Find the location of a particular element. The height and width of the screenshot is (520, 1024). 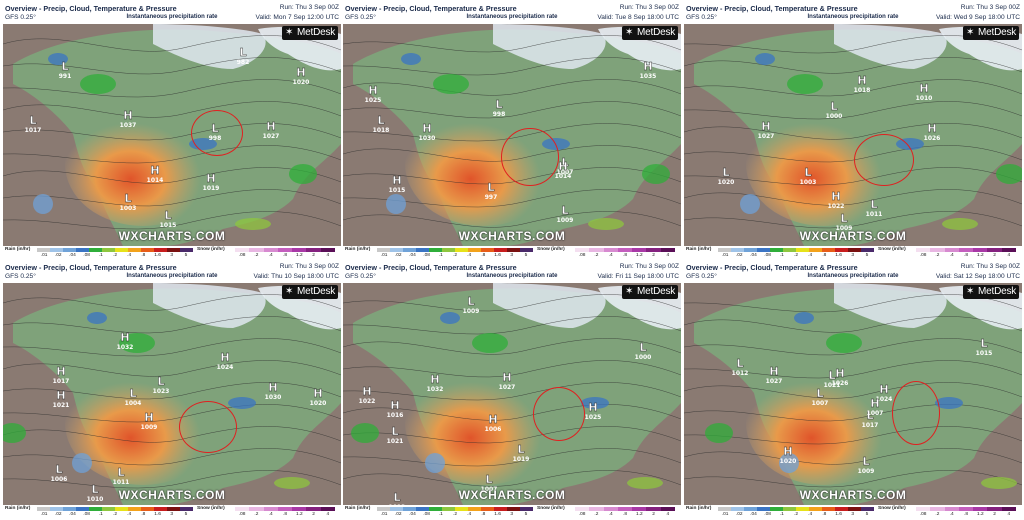

arctic-ice is located at coordinates (890, 305).